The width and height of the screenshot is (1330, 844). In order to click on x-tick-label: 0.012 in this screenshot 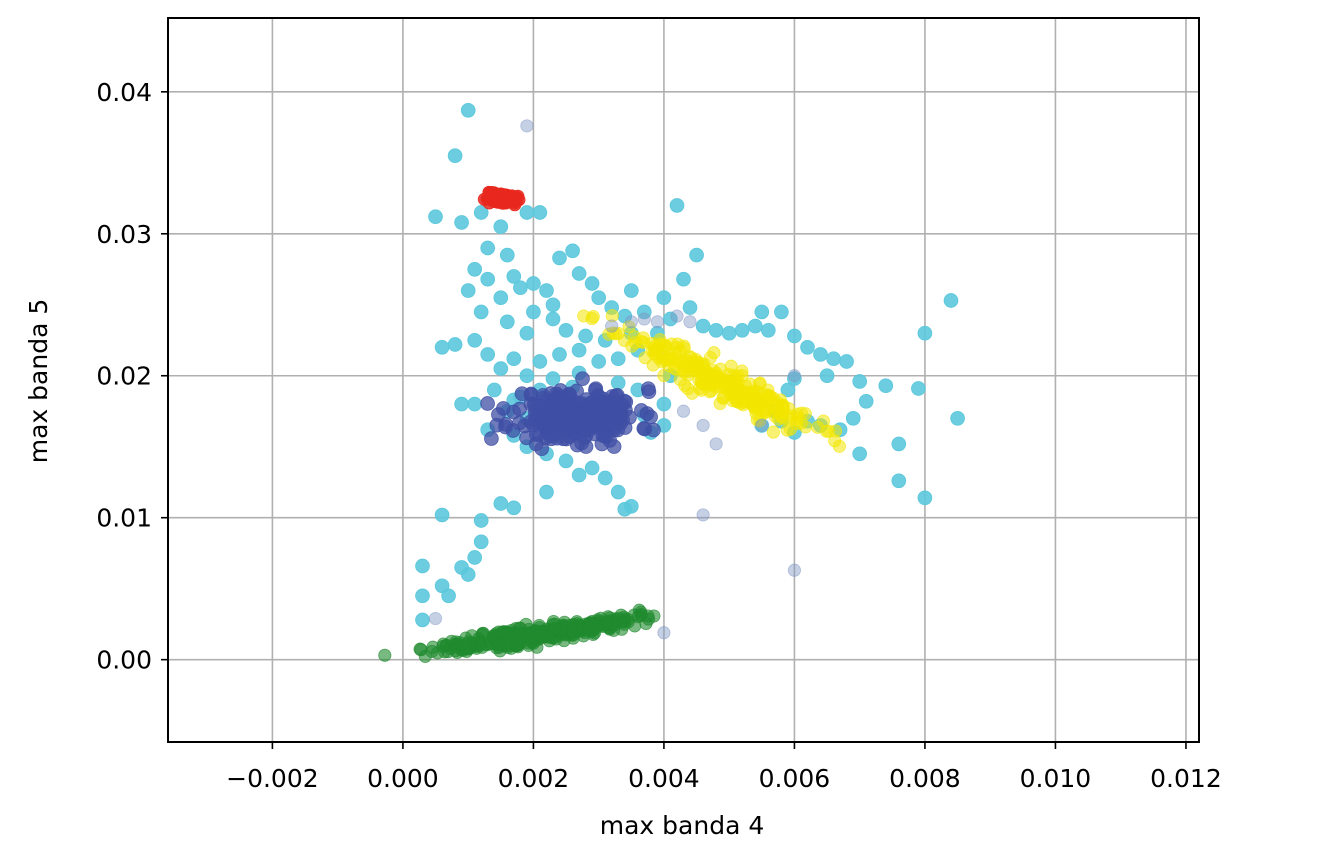, I will do `click(1186, 778)`.